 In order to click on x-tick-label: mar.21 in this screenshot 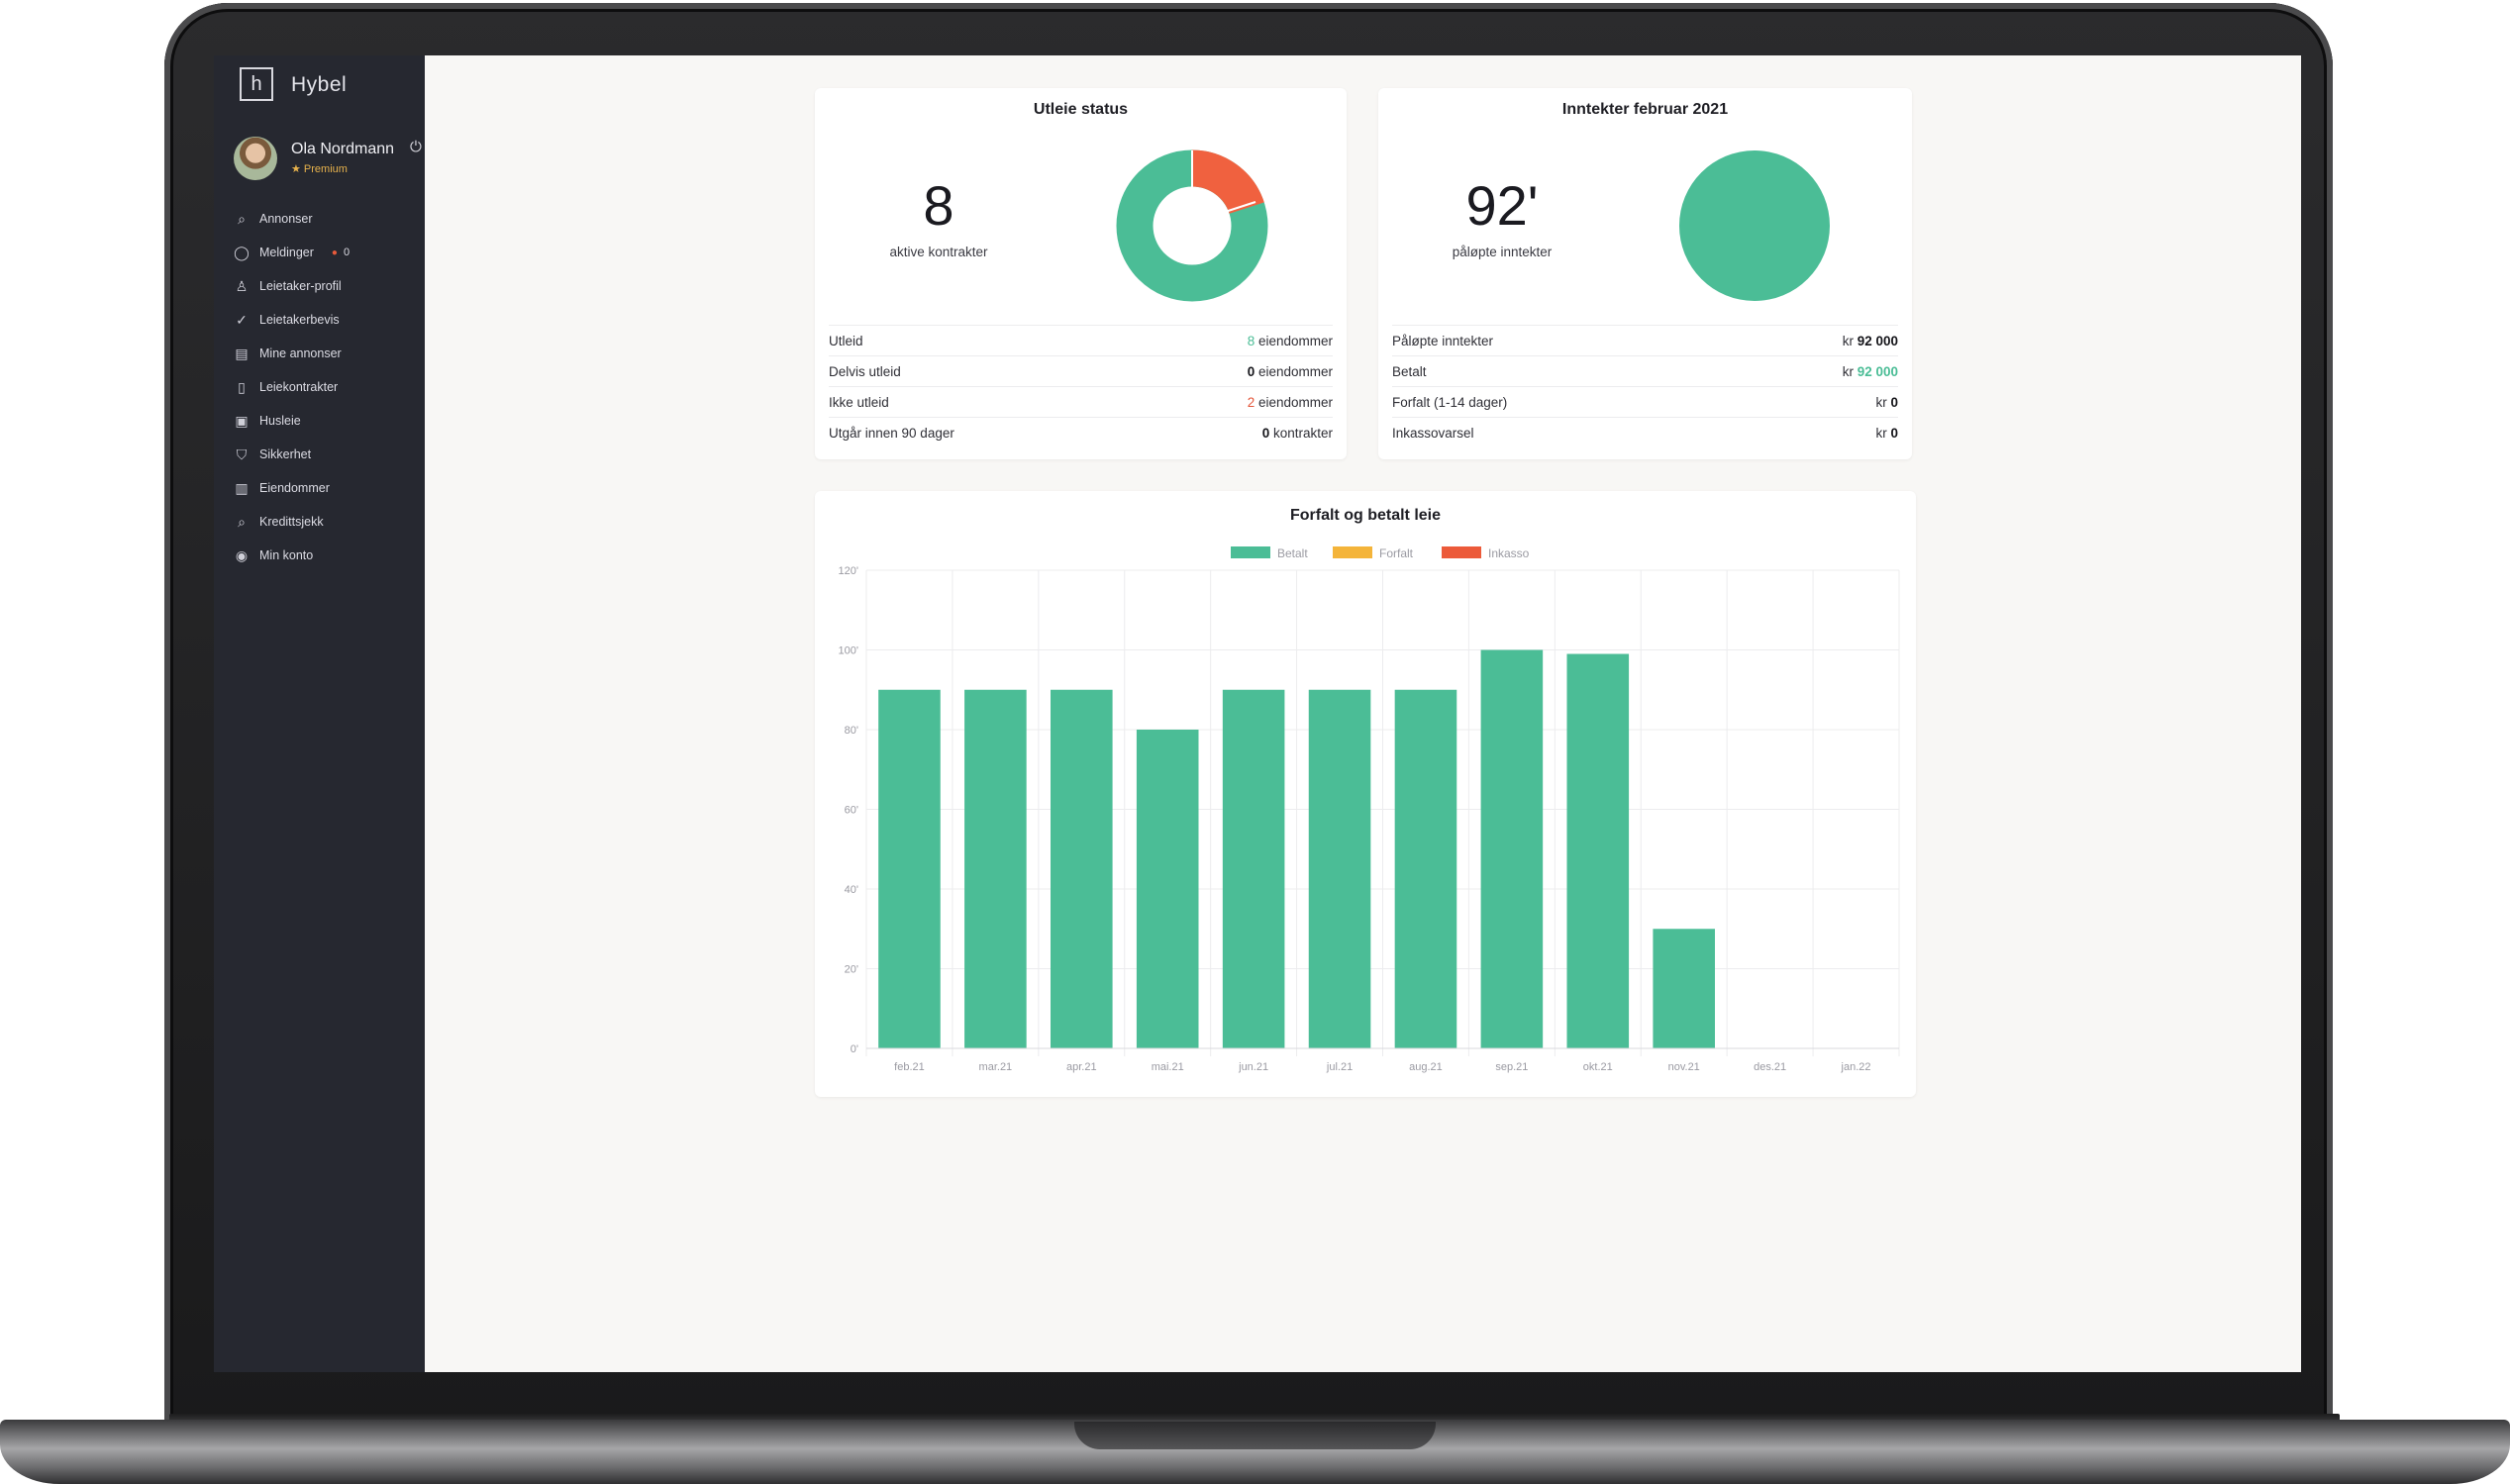, I will do `click(996, 1067)`.